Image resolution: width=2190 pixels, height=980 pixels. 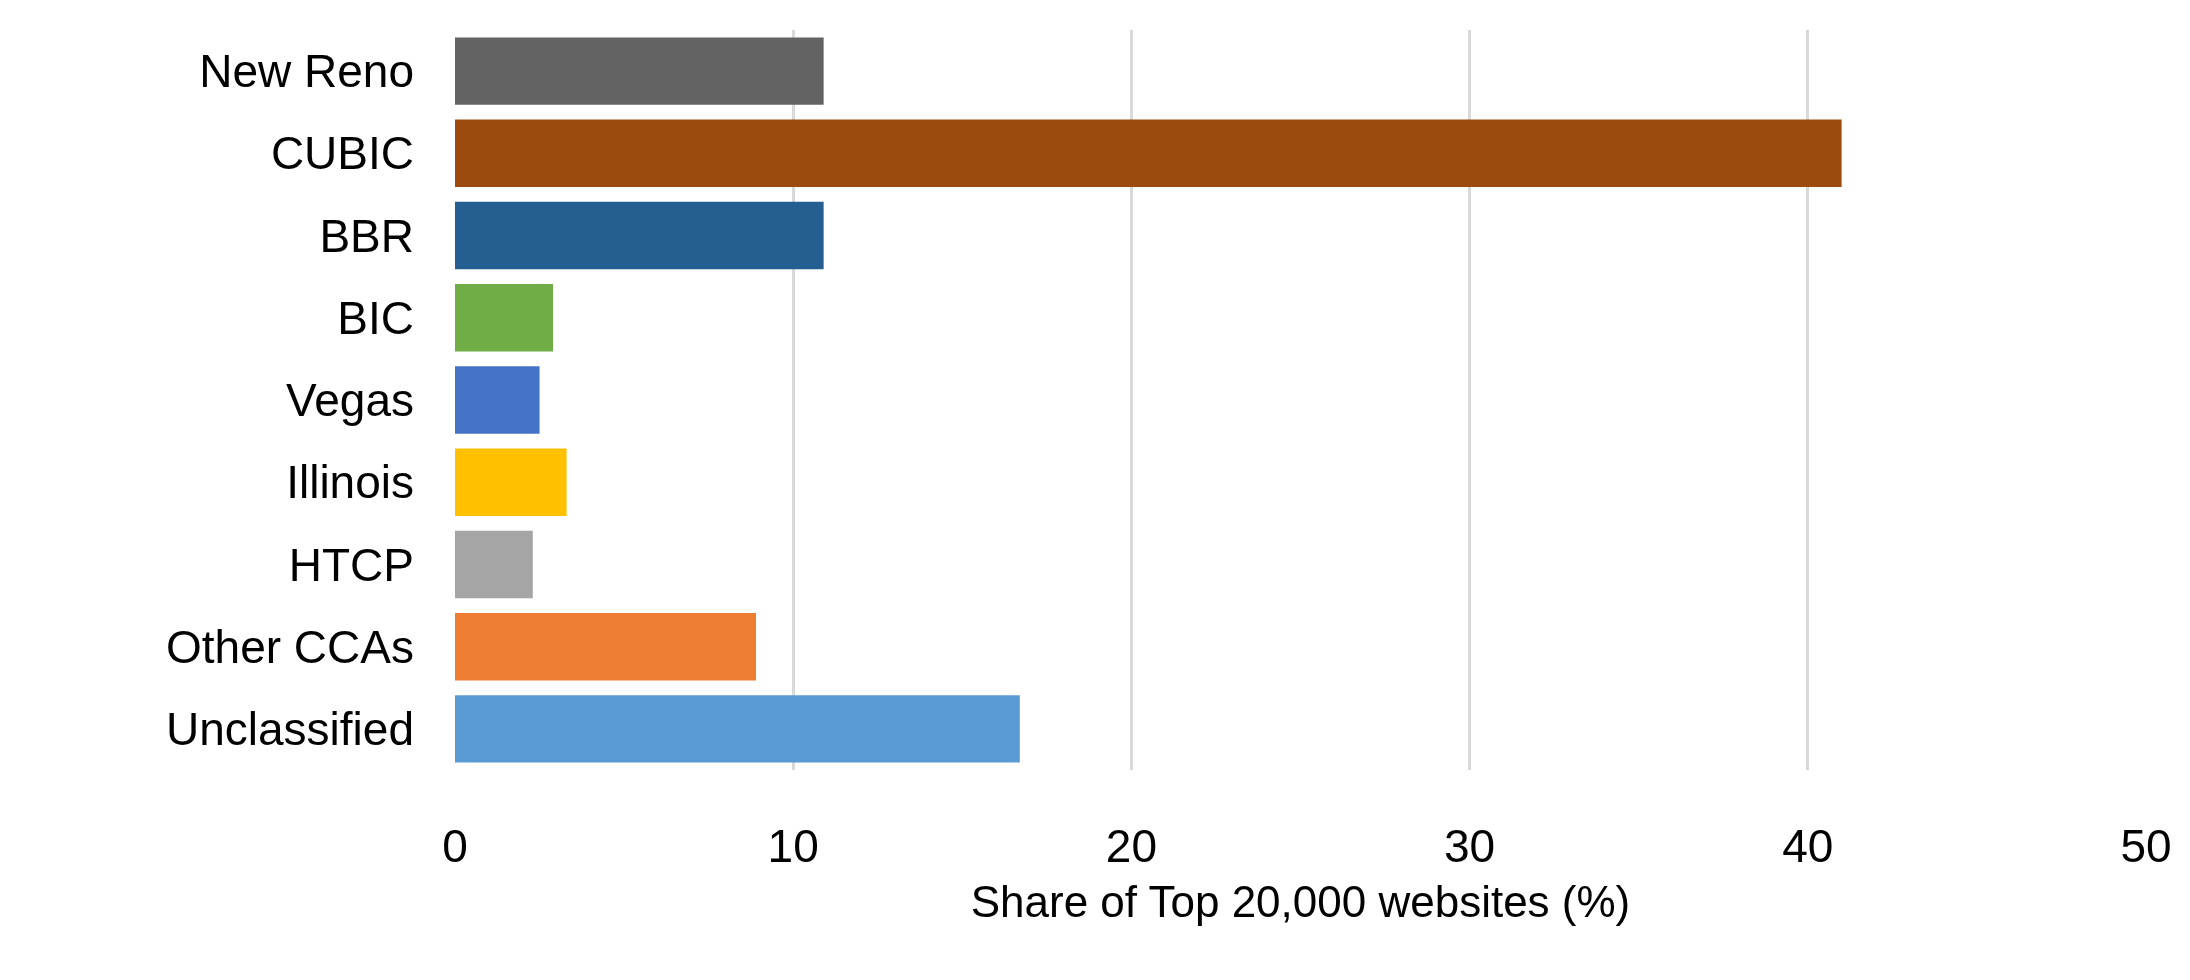 I want to click on y-tick-label: Illinois, so click(x=350, y=482).